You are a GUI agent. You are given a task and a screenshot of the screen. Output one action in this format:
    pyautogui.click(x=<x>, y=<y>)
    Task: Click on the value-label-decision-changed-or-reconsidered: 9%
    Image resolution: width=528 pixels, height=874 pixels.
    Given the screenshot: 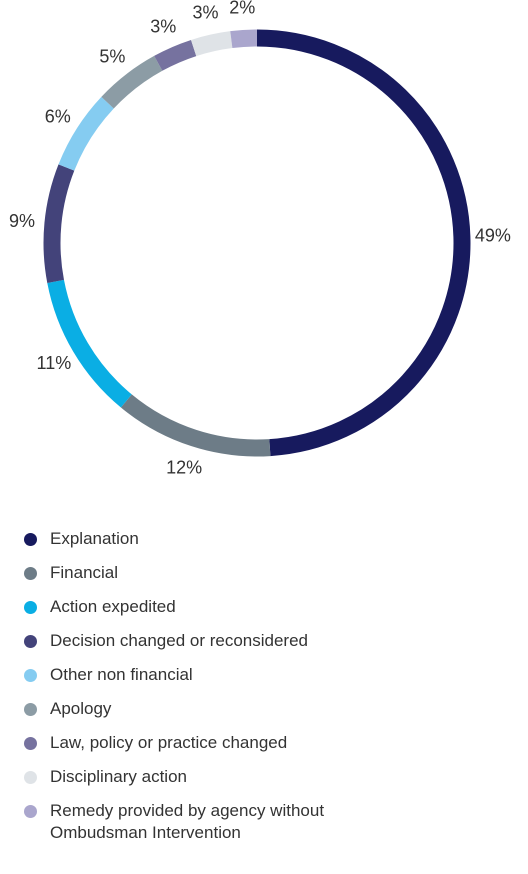 What is the action you would take?
    pyautogui.click(x=22, y=221)
    